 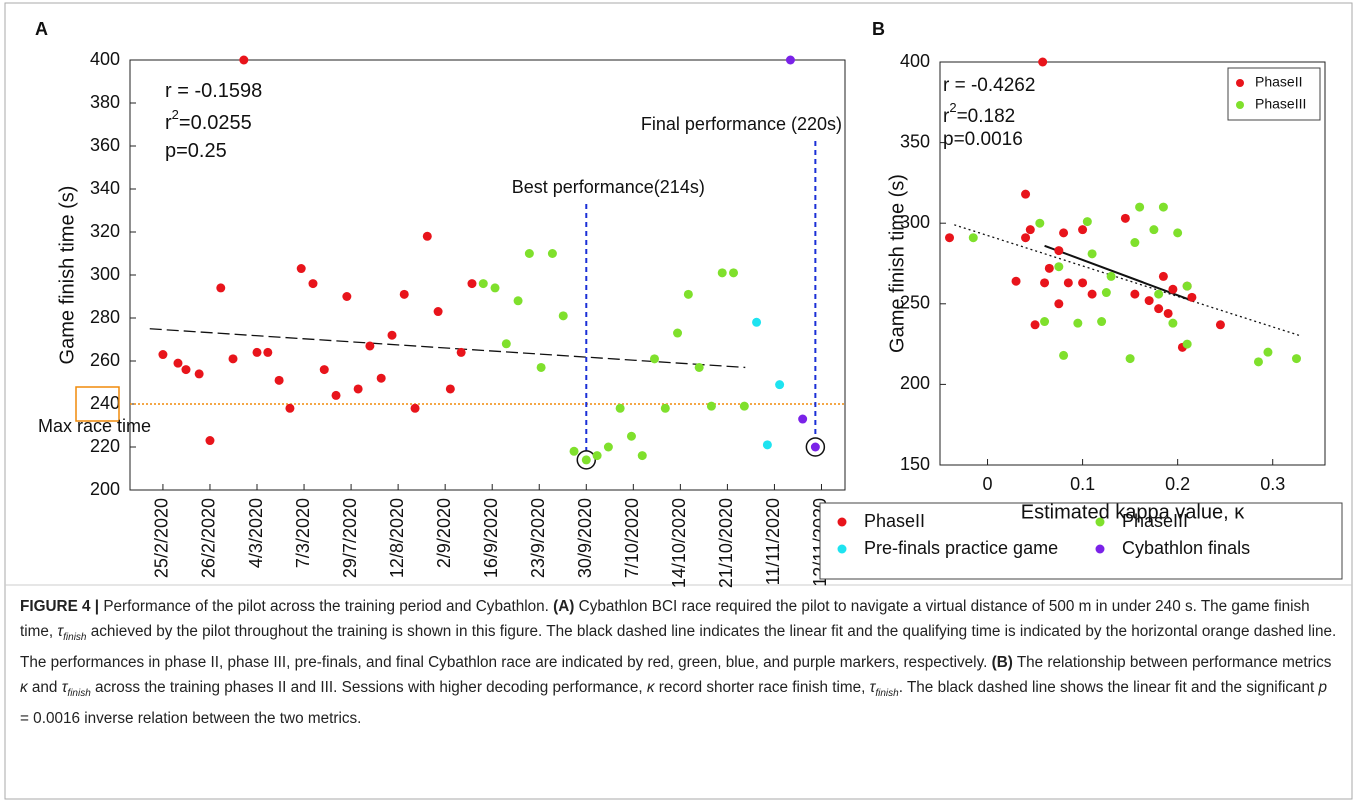 What do you see at coordinates (196, 151) in the screenshot?
I see `stat-text: p=0.25` at bounding box center [196, 151].